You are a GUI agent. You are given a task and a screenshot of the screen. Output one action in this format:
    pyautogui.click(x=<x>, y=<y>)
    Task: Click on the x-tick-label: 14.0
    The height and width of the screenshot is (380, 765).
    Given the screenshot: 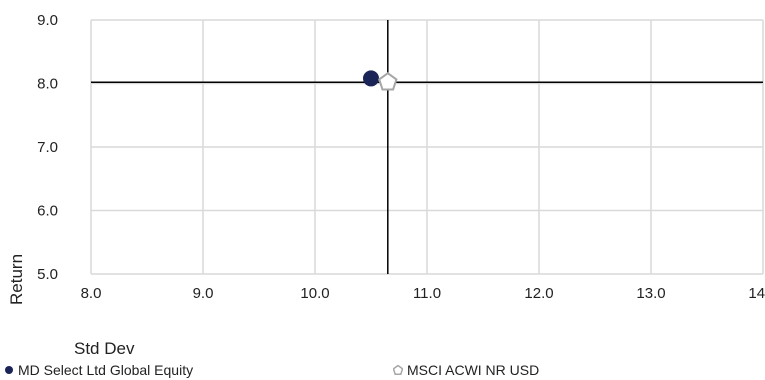 What is the action you would take?
    pyautogui.click(x=756, y=293)
    